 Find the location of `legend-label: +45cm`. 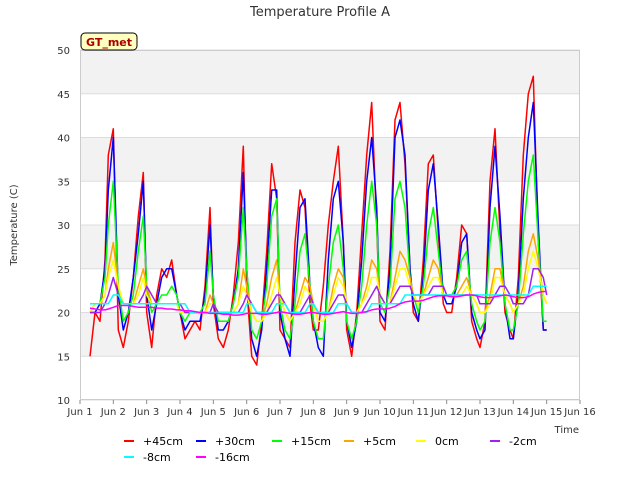

legend-label: +45cm is located at coordinates (163, 441).